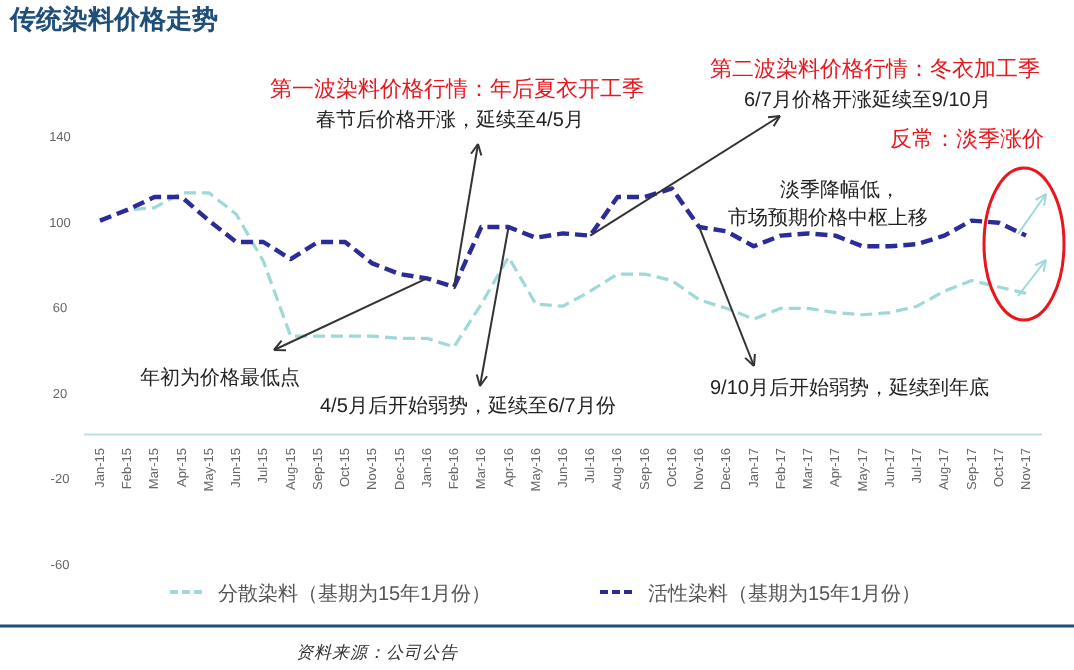 This screenshot has height=670, width=1074. What do you see at coordinates (849, 388) in the screenshot?
I see `annotation: 9/10月后开始弱势，延续到年底` at bounding box center [849, 388].